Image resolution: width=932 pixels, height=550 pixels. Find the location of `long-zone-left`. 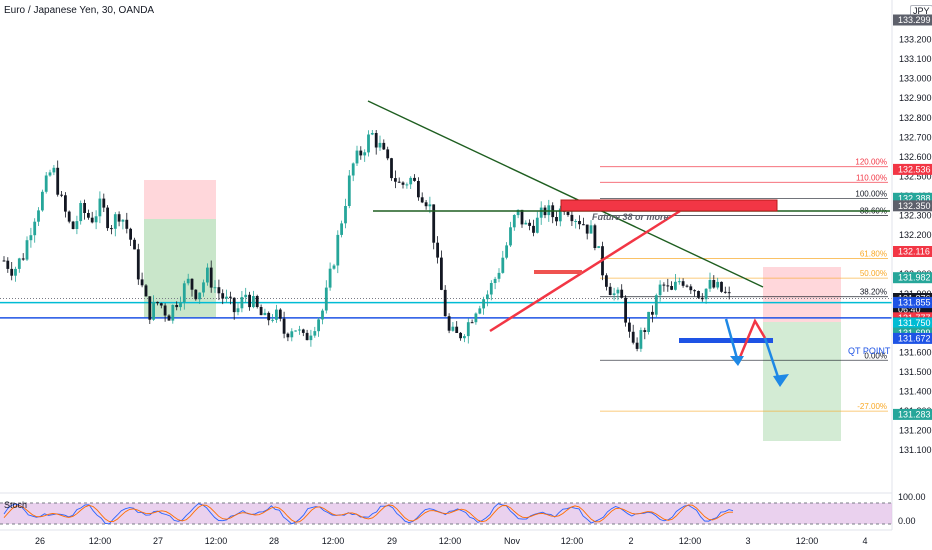

long-zone-left is located at coordinates (180, 268).